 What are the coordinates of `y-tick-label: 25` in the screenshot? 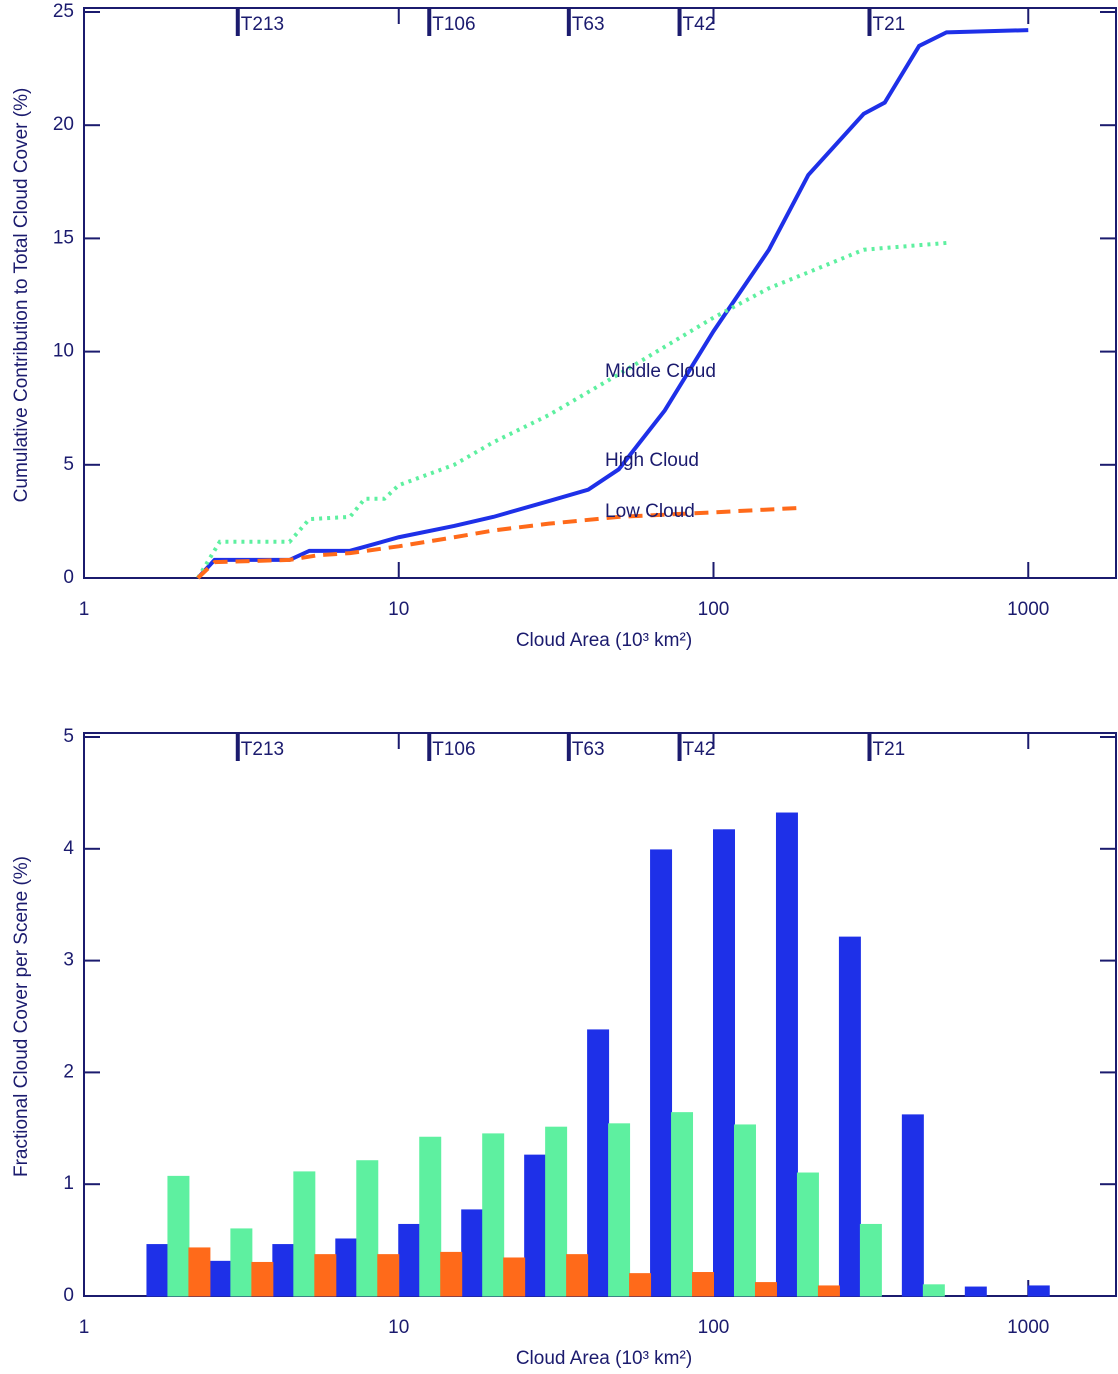 It's located at (63, 11).